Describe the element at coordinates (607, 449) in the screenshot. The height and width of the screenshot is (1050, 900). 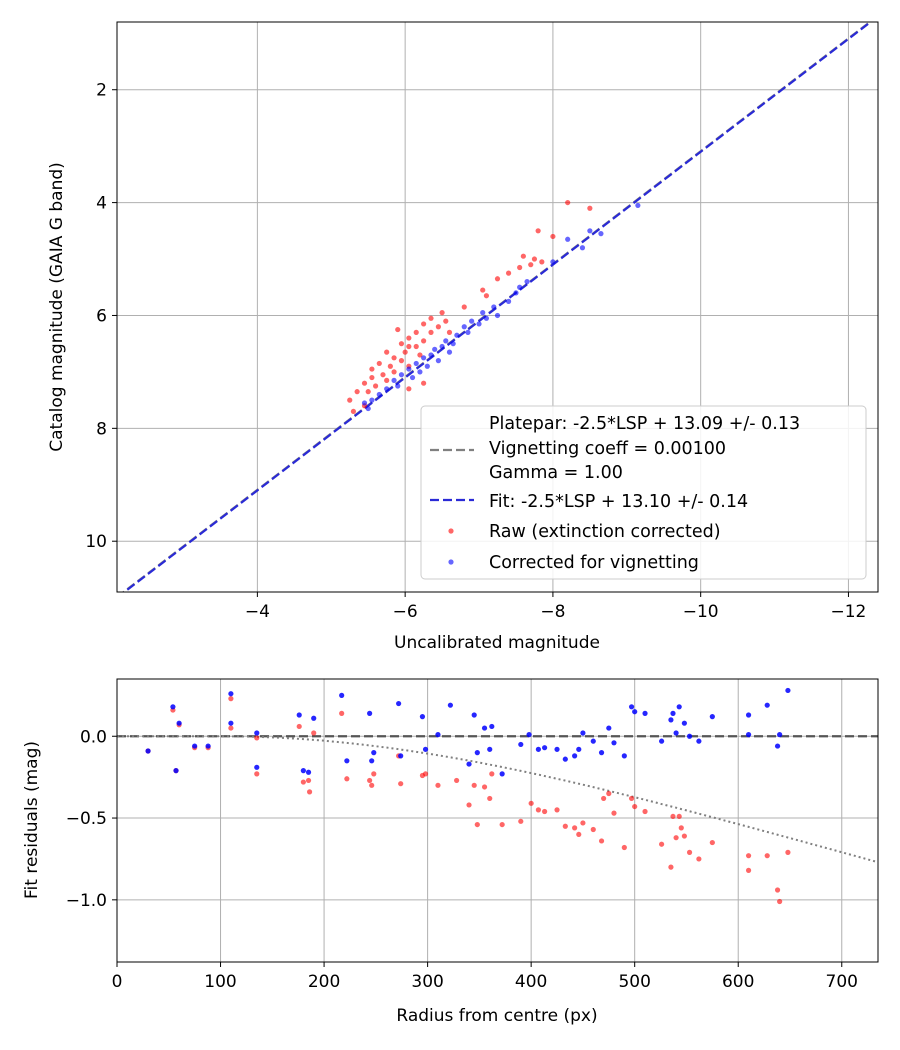
I see `legend-label-vignetting: Vignetting coeff = 0.00100` at that location.